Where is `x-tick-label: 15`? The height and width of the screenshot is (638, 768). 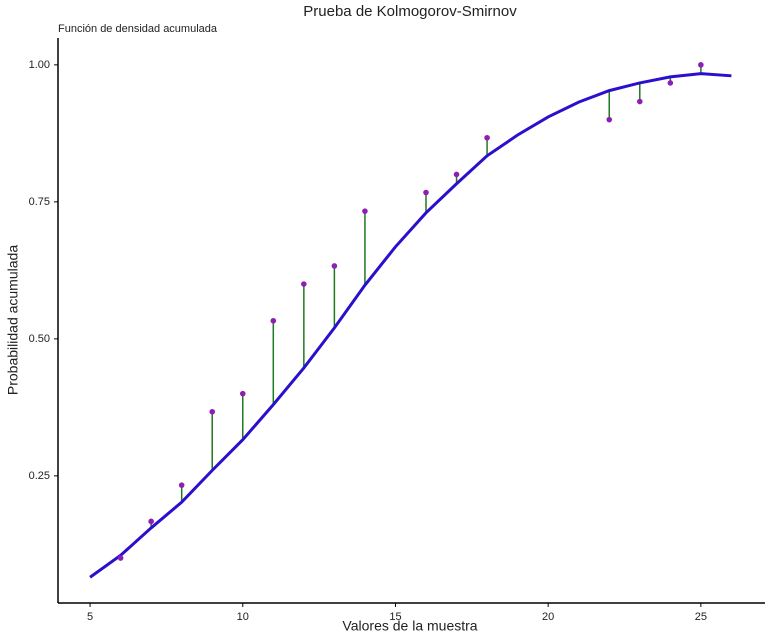
x-tick-label: 15 is located at coordinates (395, 617).